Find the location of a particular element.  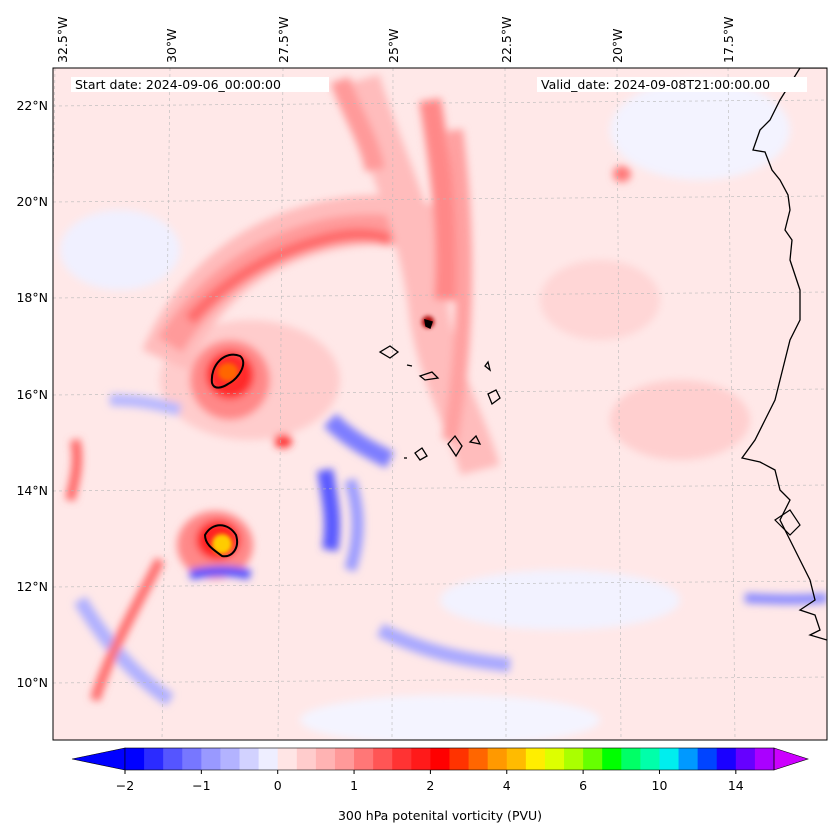

lat-label: 16°N is located at coordinates (32, 394).